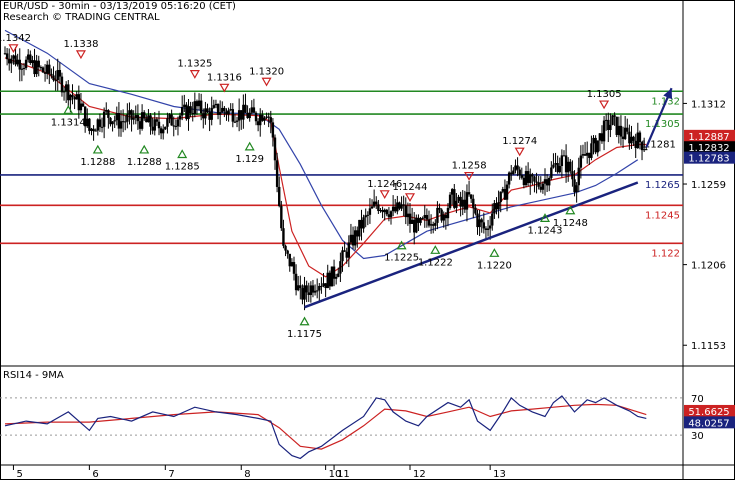  What do you see at coordinates (401, 258) in the screenshot?
I see `pivot-label-13: 1.1225` at bounding box center [401, 258].